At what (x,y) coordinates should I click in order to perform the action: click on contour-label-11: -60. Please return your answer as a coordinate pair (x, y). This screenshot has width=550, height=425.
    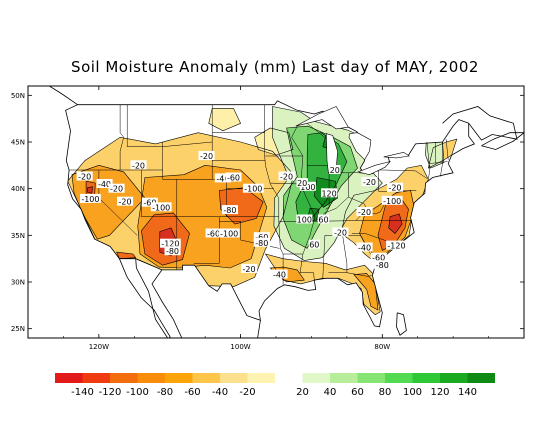
    Looking at the image, I should click on (233, 178).